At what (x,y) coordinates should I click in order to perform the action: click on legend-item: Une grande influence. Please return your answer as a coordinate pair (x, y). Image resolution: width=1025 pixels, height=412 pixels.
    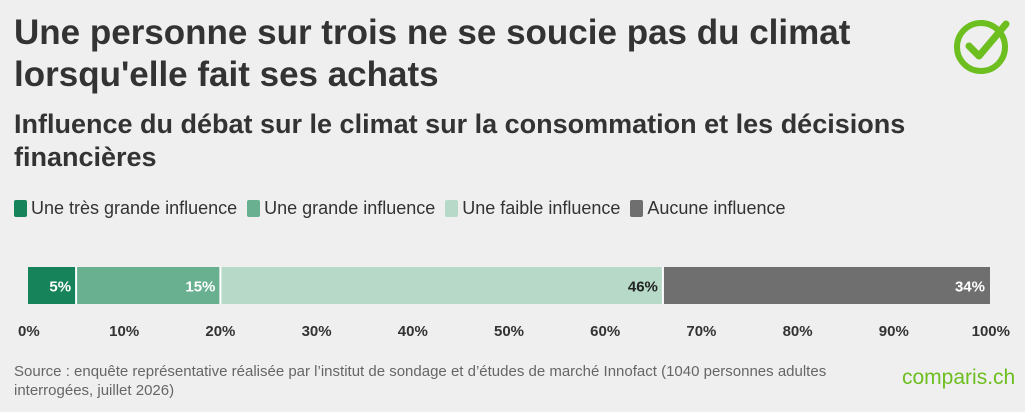
    Looking at the image, I should click on (341, 208).